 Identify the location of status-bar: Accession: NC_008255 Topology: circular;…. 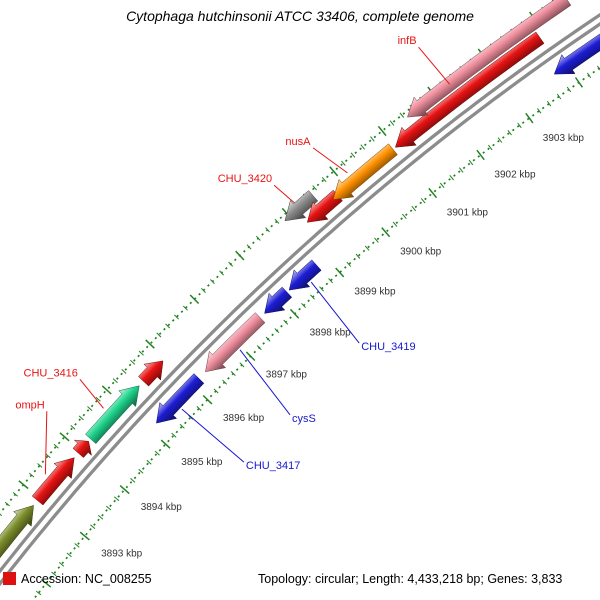
(300, 582).